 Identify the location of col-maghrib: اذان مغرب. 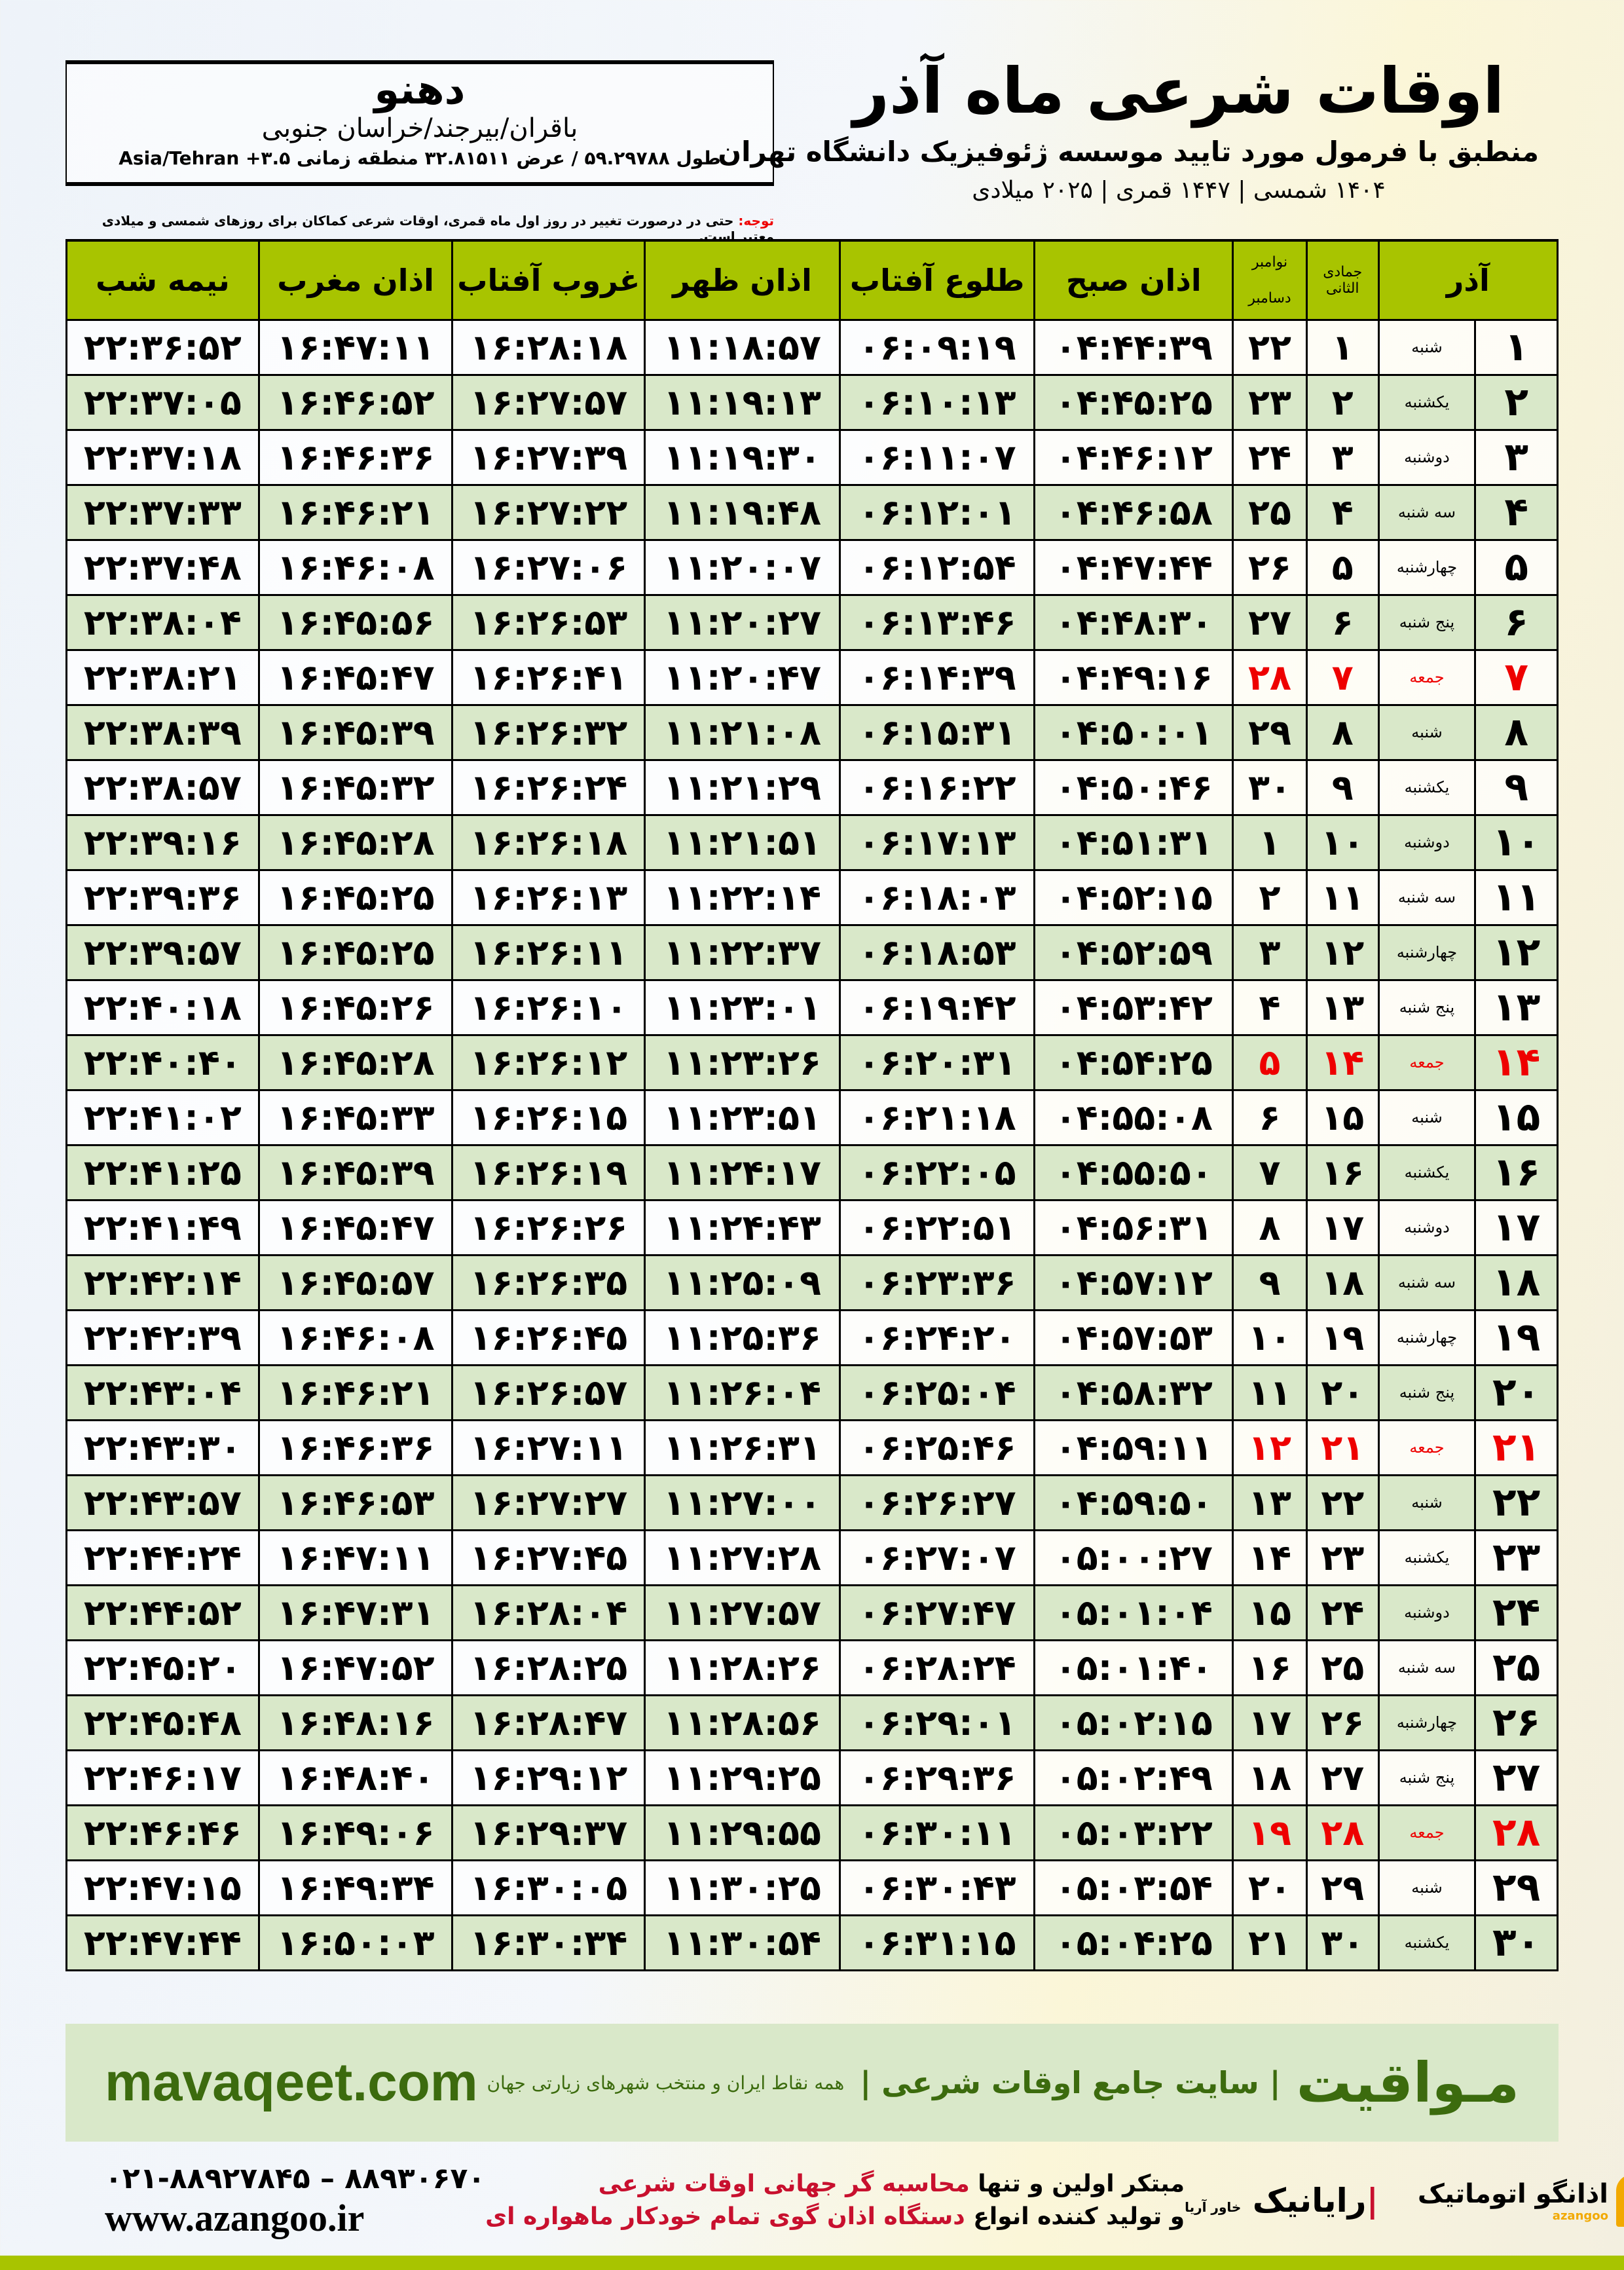
(355, 280).